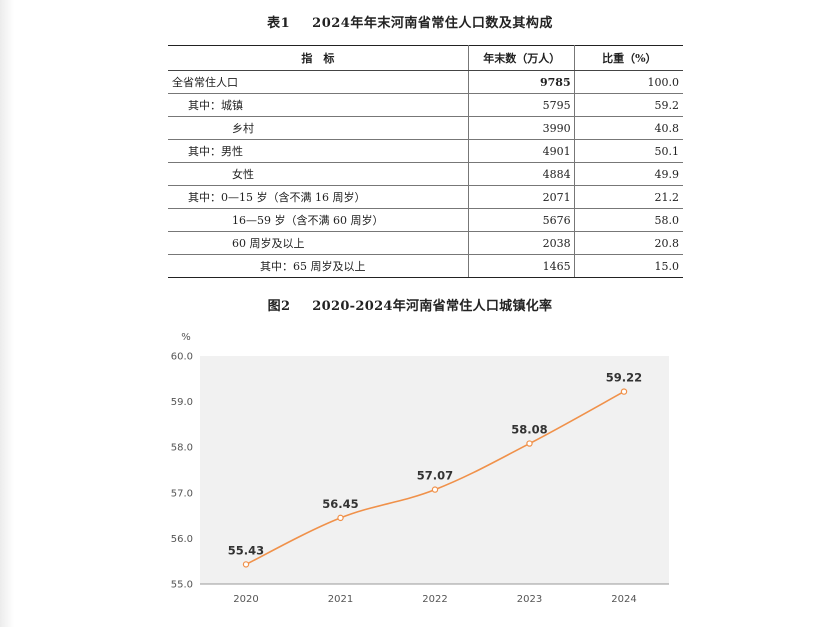 The image size is (820, 627). What do you see at coordinates (529, 599) in the screenshot?
I see `x-tick-label: 2023` at bounding box center [529, 599].